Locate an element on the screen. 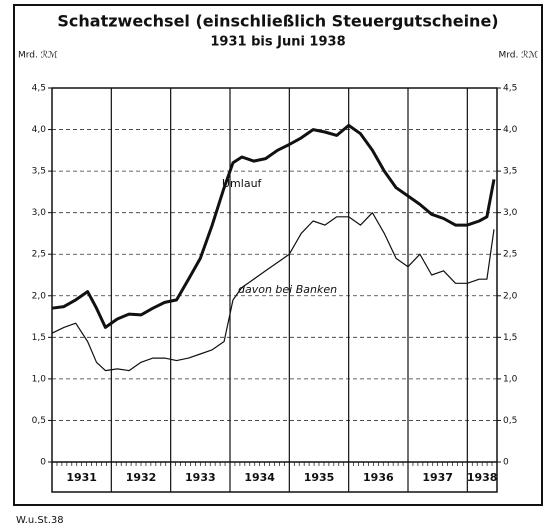  chart-subtitle: 1931 bis Juni 1938 is located at coordinates (277, 42).